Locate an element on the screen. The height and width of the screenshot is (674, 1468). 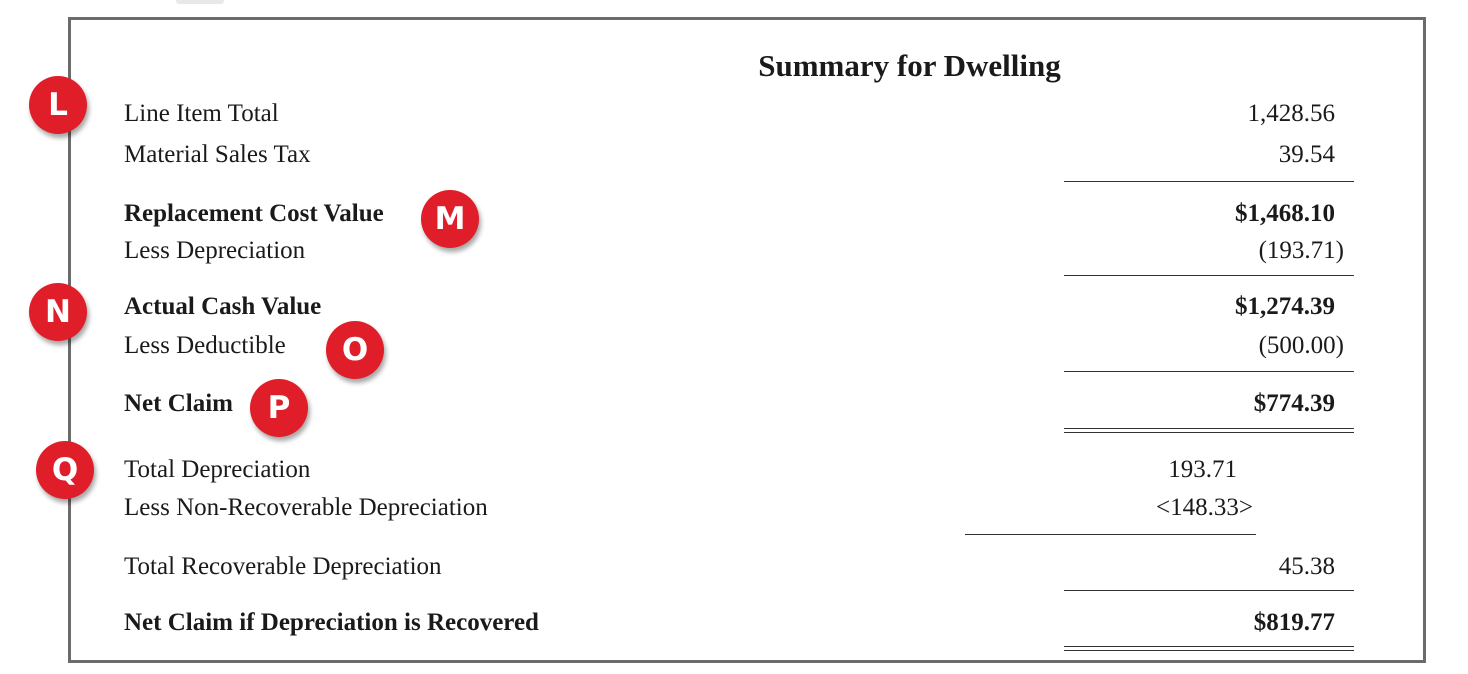
material-sales-tax-value: 39.54 is located at coordinates (1306, 154).